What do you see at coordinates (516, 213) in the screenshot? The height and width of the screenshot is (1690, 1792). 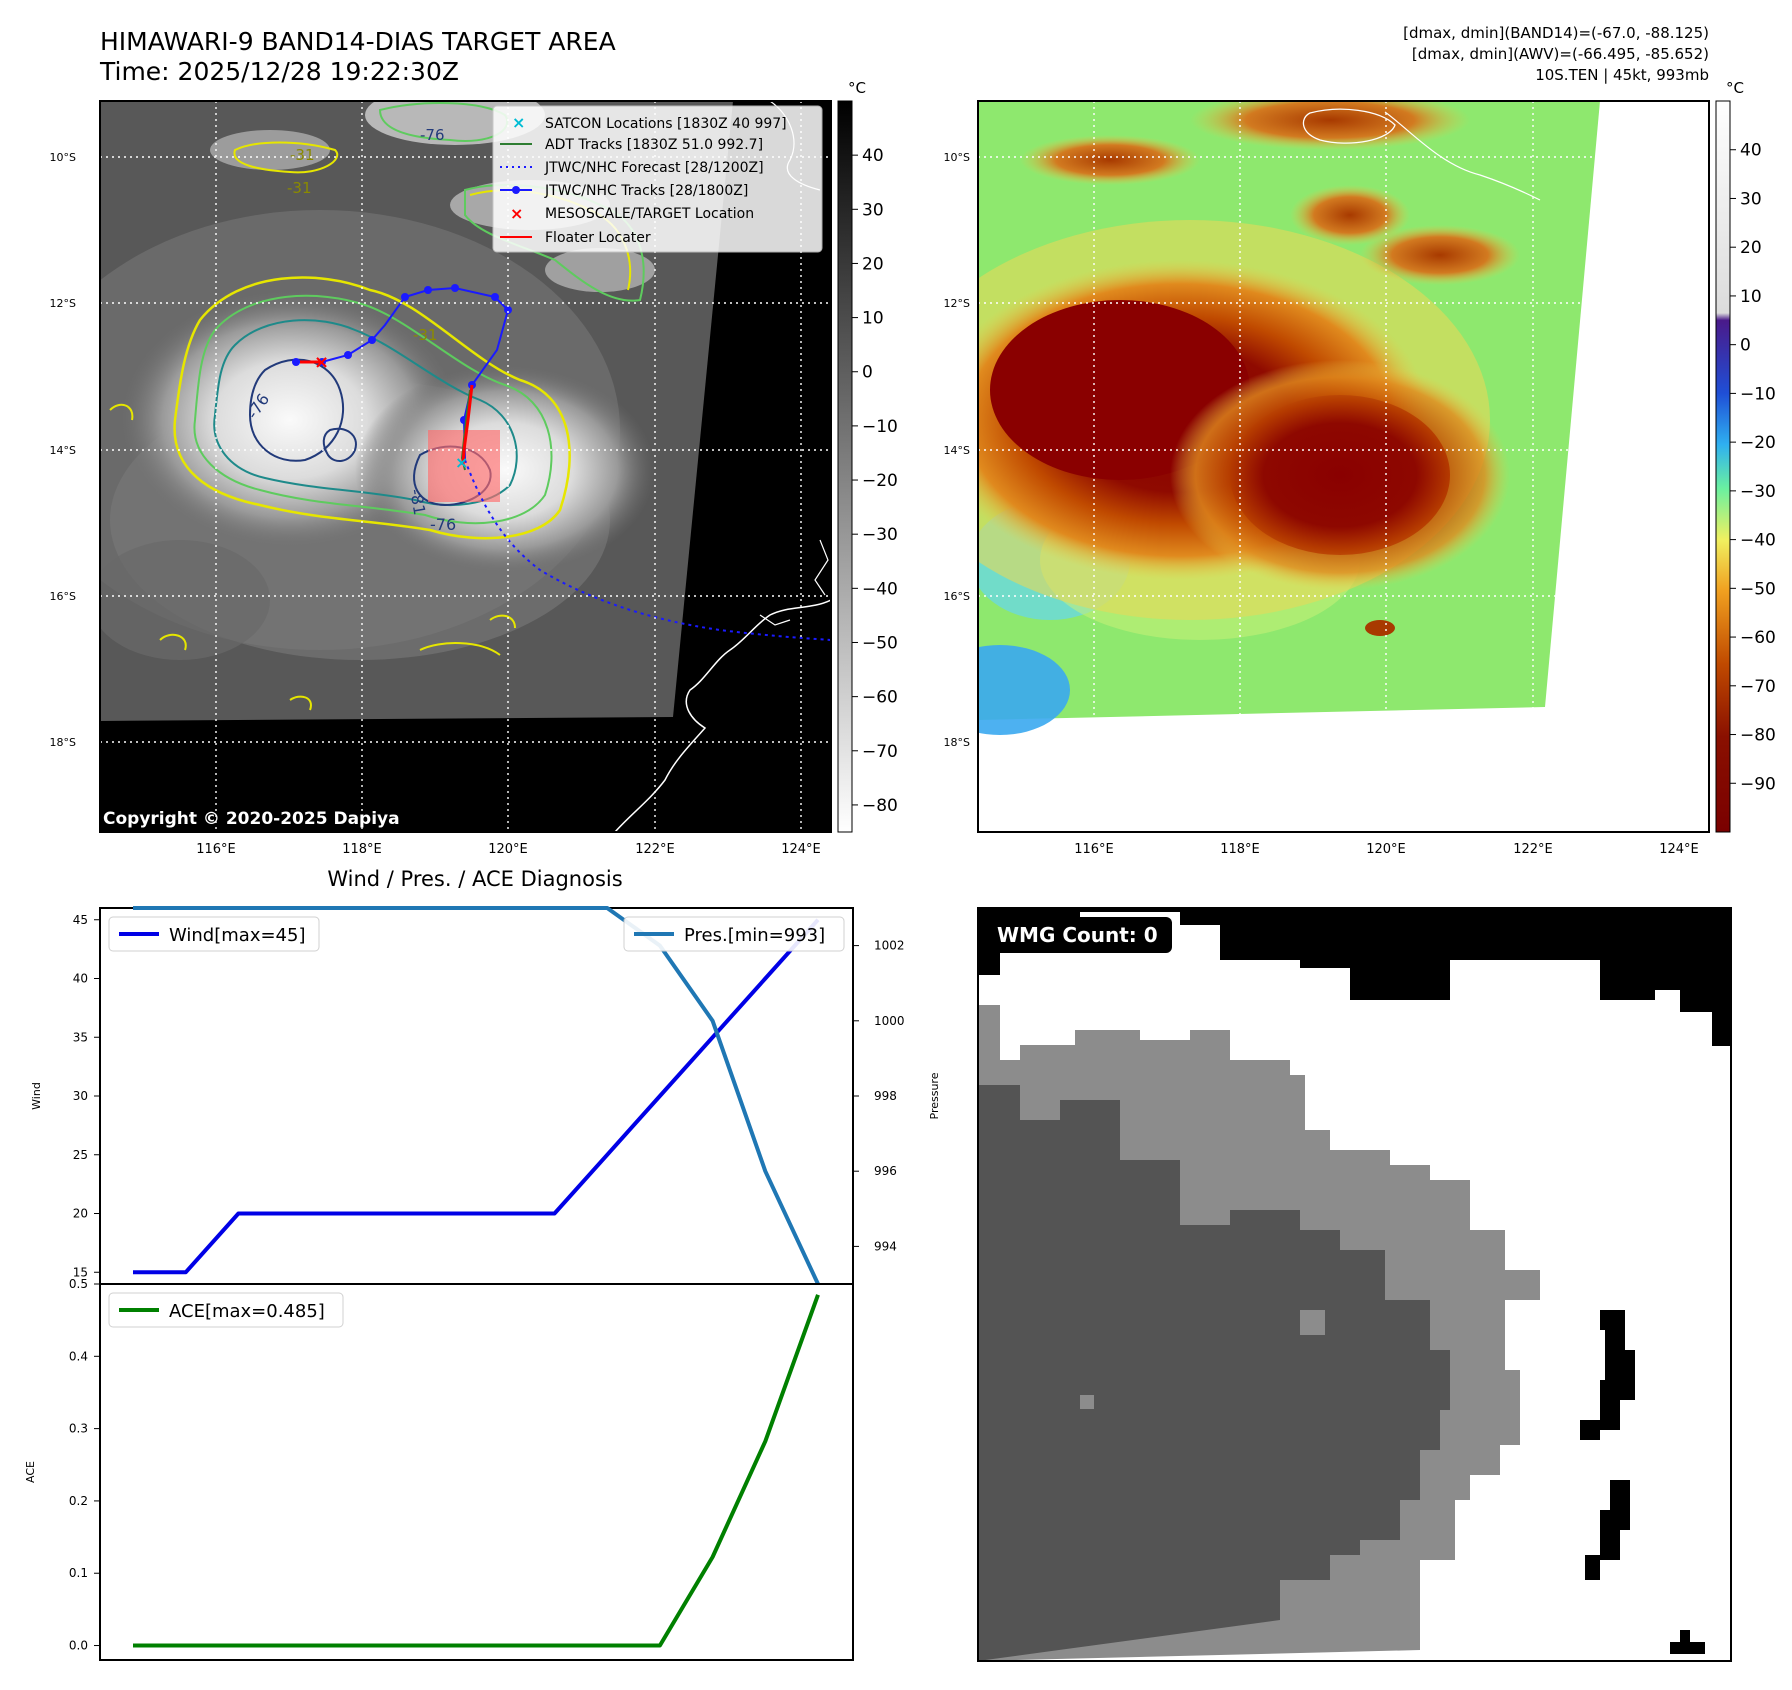 I see `target-marker-icon: ×` at bounding box center [516, 213].